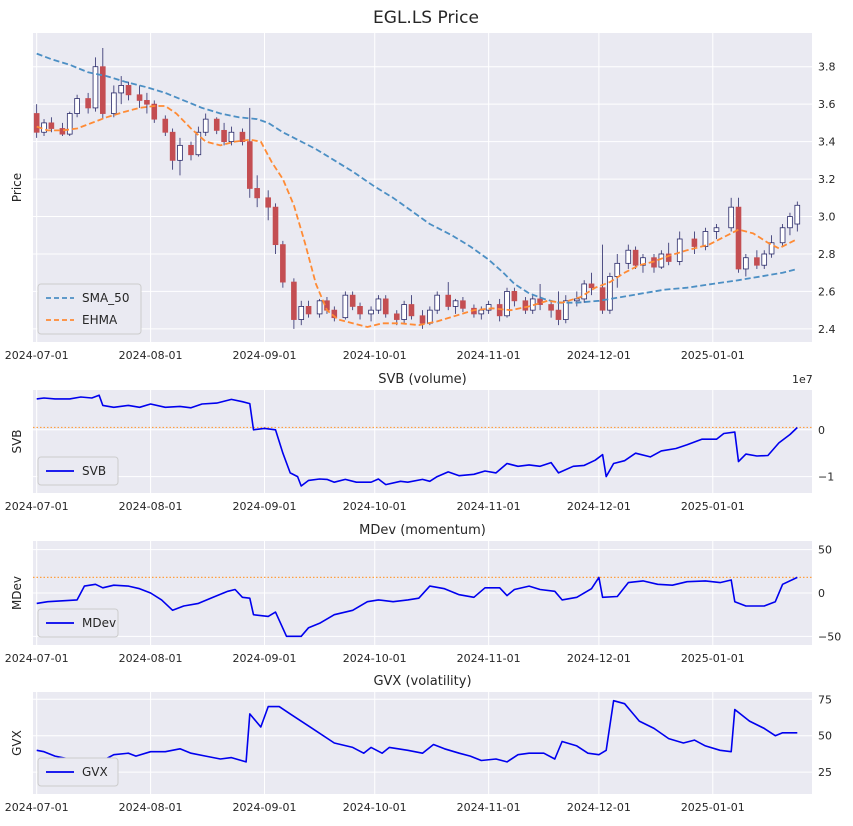  Describe the element at coordinates (17, 743) in the screenshot. I see `y-axis-label: GVX` at that location.